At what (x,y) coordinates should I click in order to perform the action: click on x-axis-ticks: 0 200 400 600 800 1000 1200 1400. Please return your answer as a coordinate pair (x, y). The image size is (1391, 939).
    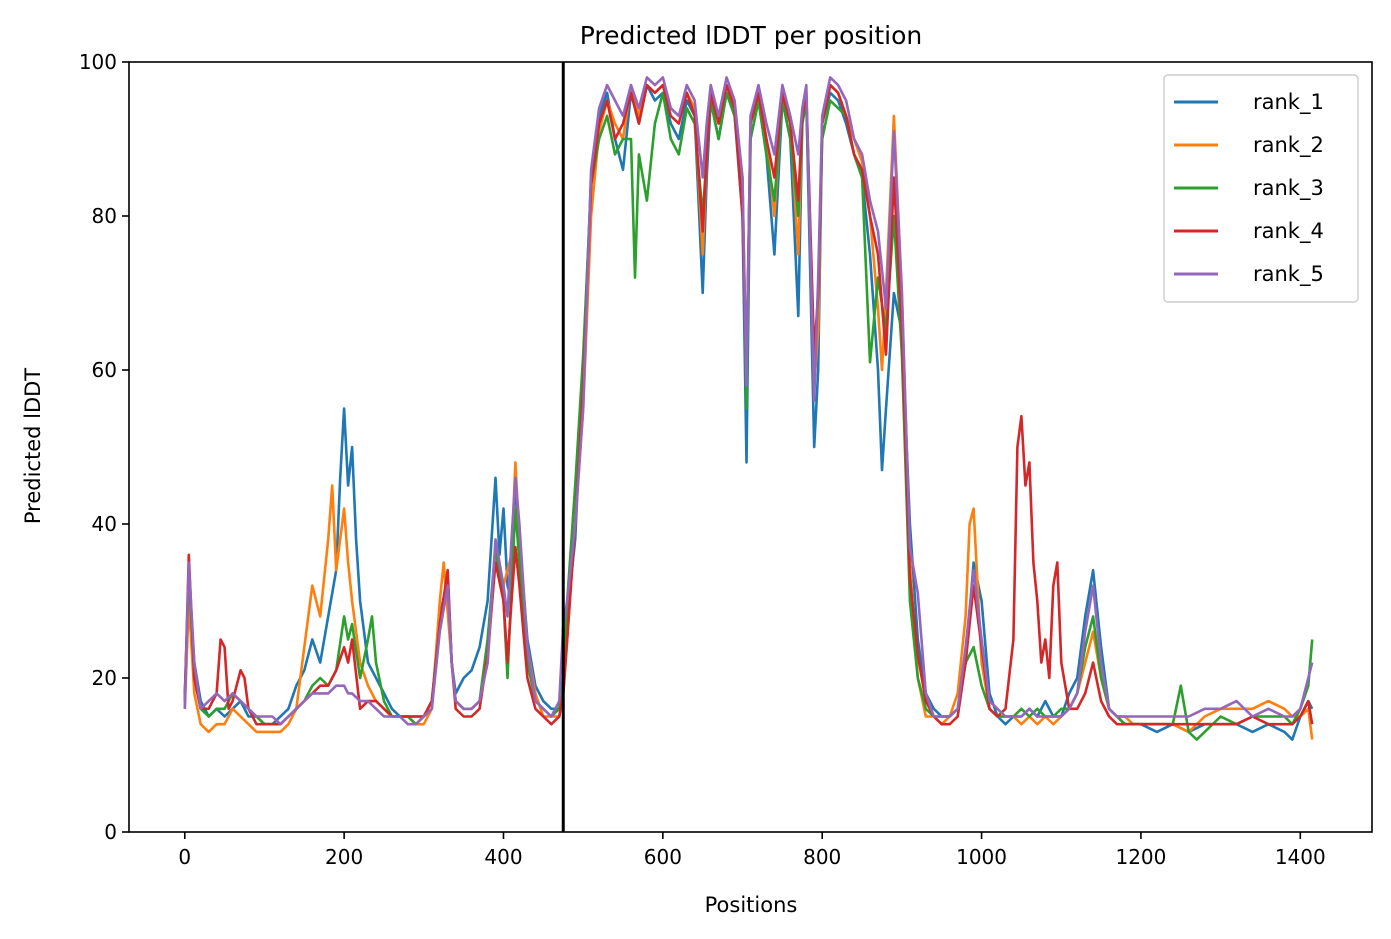
    Looking at the image, I should click on (752, 850).